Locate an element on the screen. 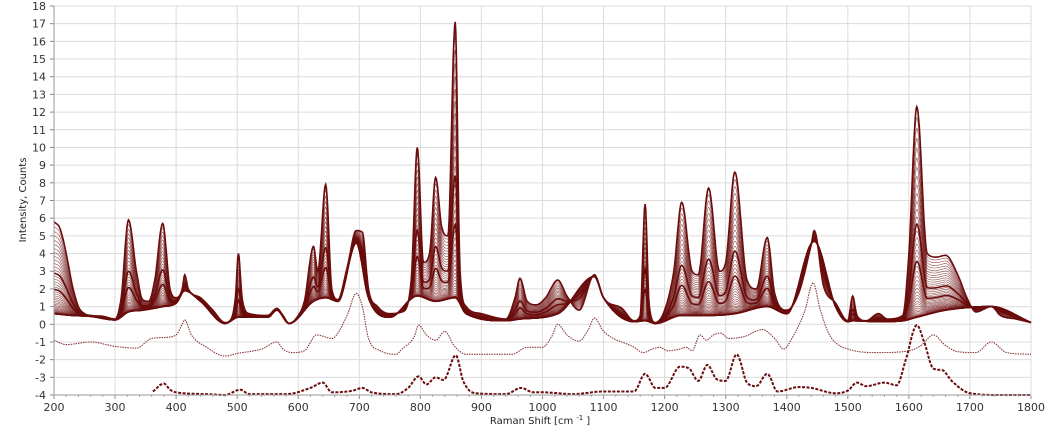 The height and width of the screenshot is (434, 1054). y-tick-label: 10 is located at coordinates (39, 147).